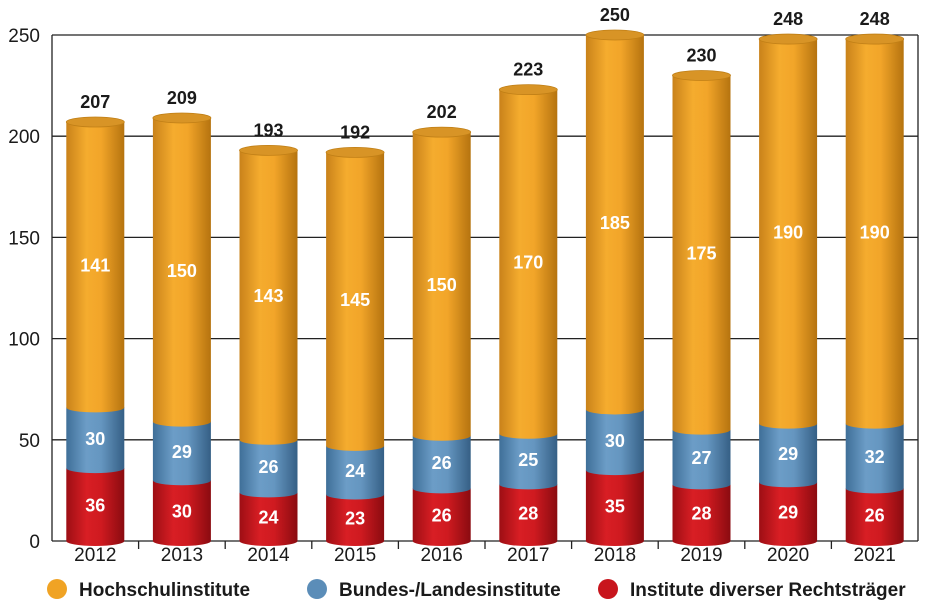  What do you see at coordinates (164, 590) in the screenshot?
I see `legend-label: Hochschulinstitute` at bounding box center [164, 590].